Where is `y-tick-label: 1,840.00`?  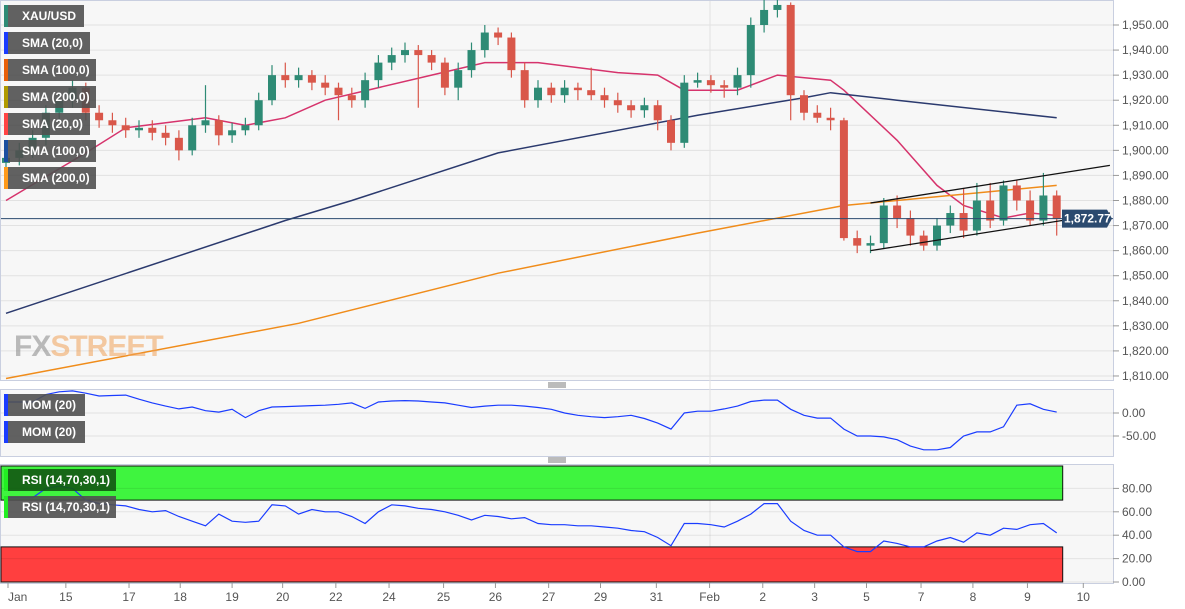
y-tick-label: 1,840.00 is located at coordinates (1145, 301).